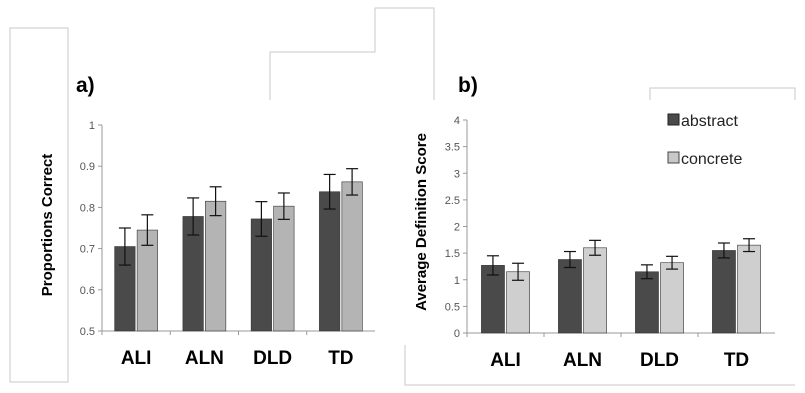  I want to click on y-axis-title-b: Average Definition Score, so click(421, 222).